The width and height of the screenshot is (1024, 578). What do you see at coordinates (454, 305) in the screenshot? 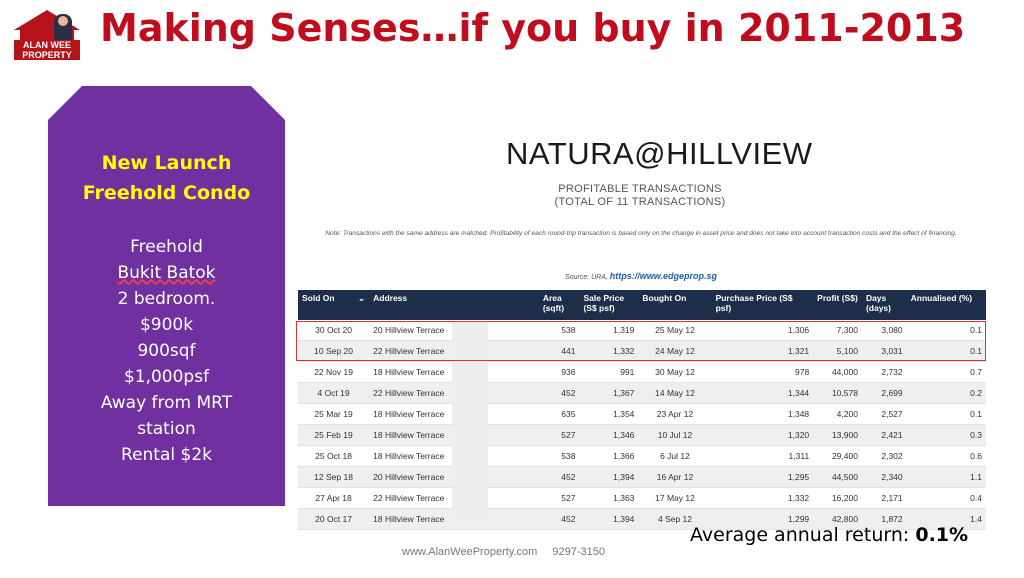
I see `header-address: Address` at bounding box center [454, 305].